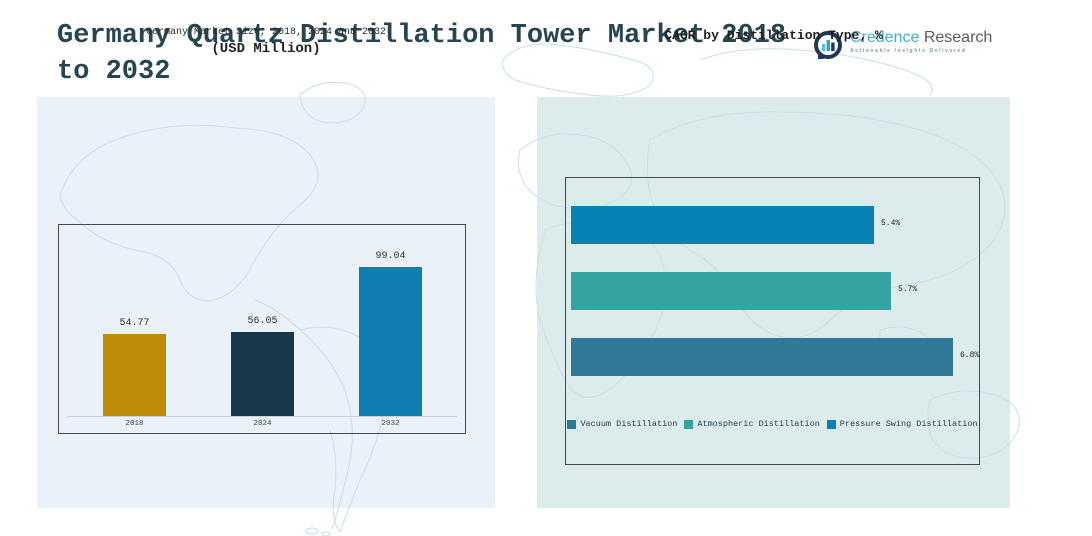  Describe the element at coordinates (262, 329) in the screenshot. I see `market-size-chart: 54.77 2018 56.05 2024 99.04 2032` at that location.